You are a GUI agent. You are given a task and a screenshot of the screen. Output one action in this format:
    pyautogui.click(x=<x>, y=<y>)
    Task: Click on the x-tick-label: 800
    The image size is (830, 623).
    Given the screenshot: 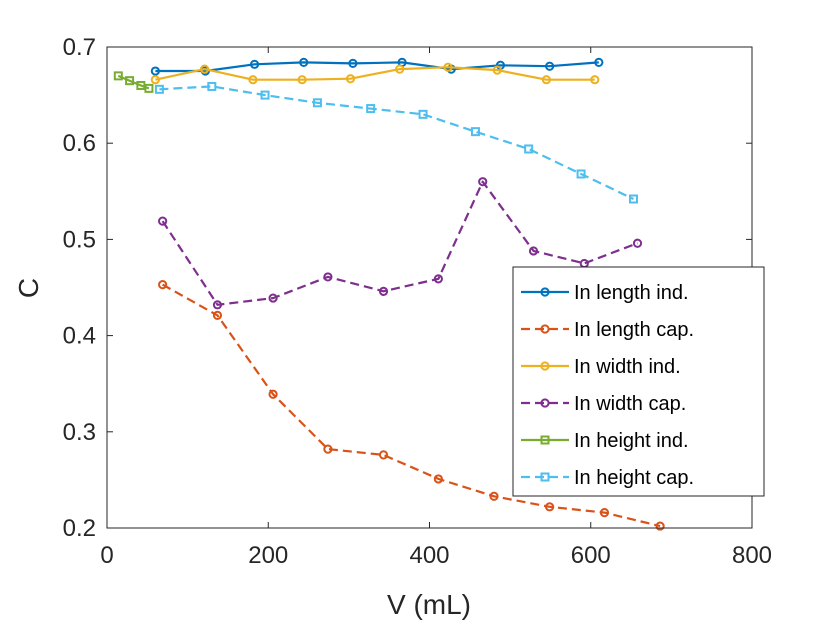 What is the action you would take?
    pyautogui.click(x=752, y=555)
    